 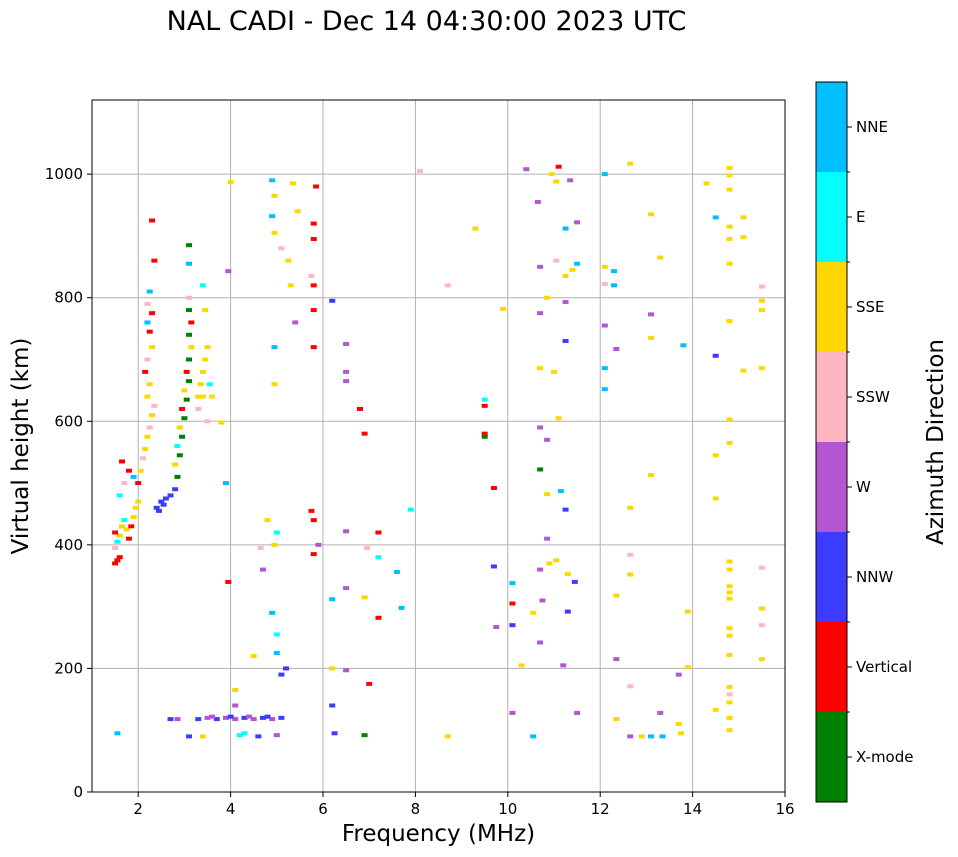 What do you see at coordinates (870, 307) in the screenshot?
I see `colorbar-tick-label: SSE` at bounding box center [870, 307].